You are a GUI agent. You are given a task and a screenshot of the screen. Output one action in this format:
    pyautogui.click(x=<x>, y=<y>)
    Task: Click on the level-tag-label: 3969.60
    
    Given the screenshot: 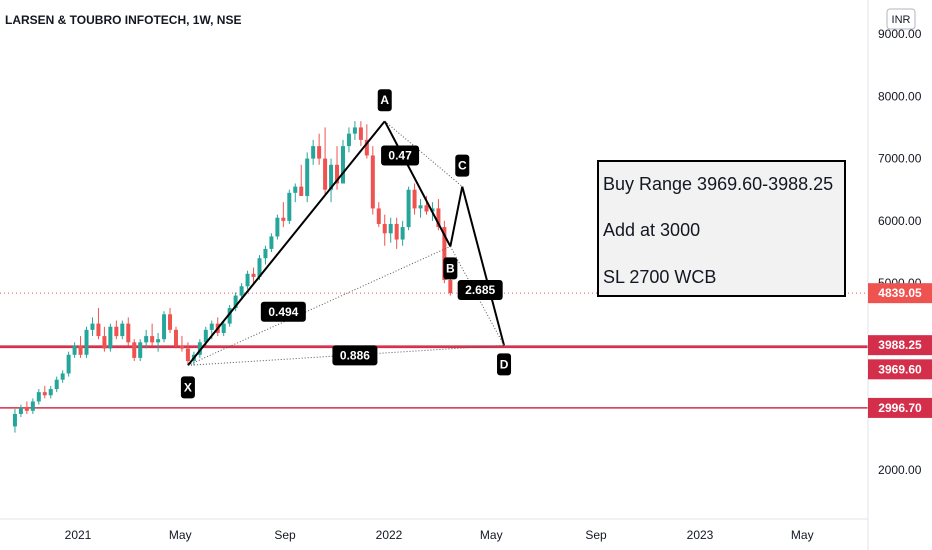 What is the action you would take?
    pyautogui.click(x=900, y=369)
    